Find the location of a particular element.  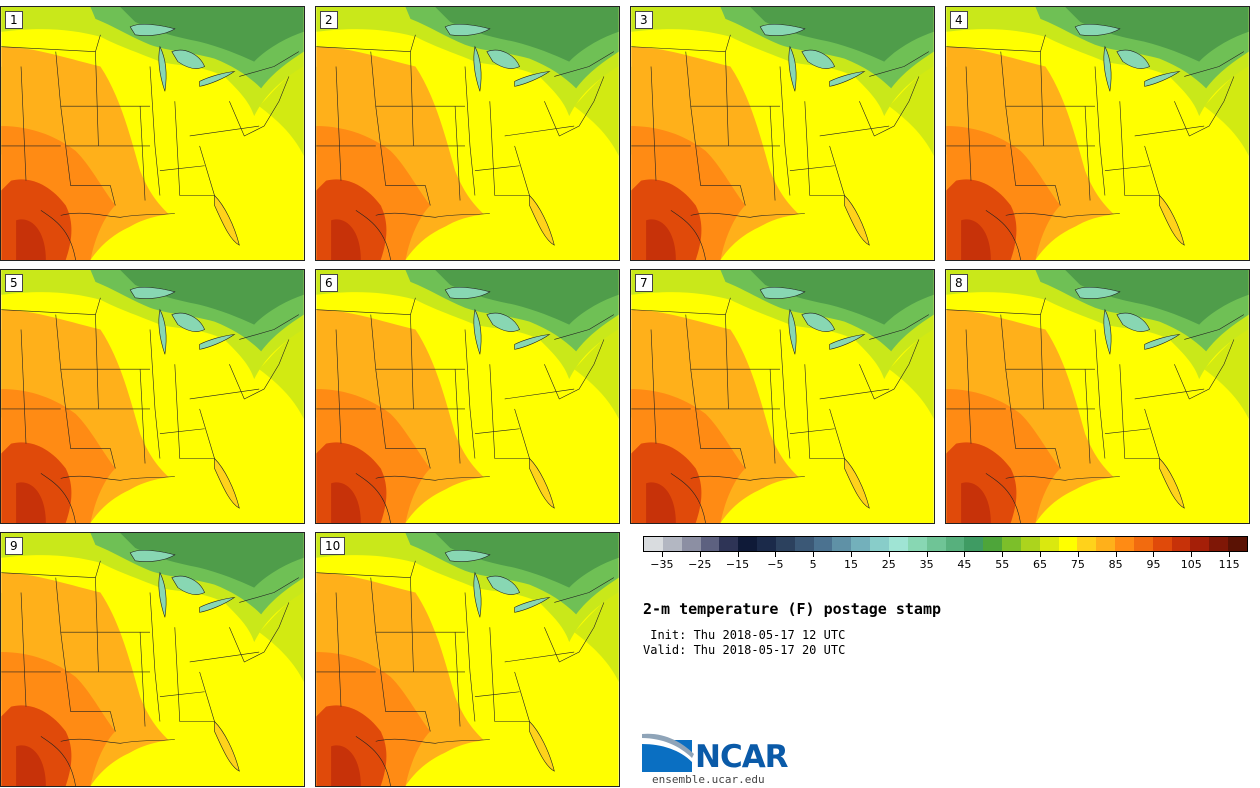

init-time: Init: Thu 2018-05-17 12 UTC is located at coordinates (744, 635).